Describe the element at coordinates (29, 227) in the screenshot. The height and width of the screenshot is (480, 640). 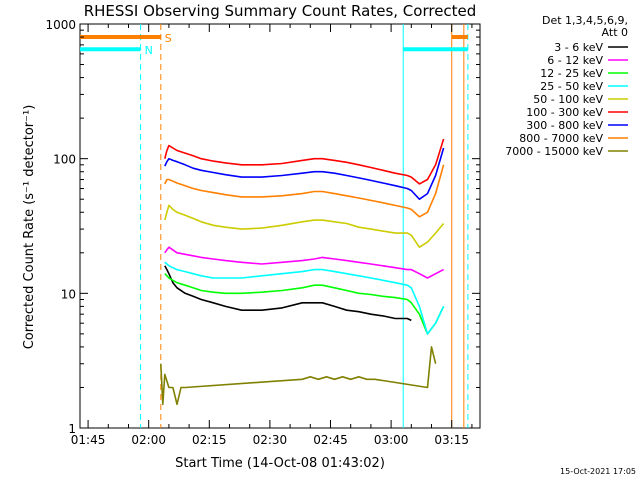
I see `y-axis-label: Corrected Count Rate (s⁻¹ detector⁻¹)` at that location.